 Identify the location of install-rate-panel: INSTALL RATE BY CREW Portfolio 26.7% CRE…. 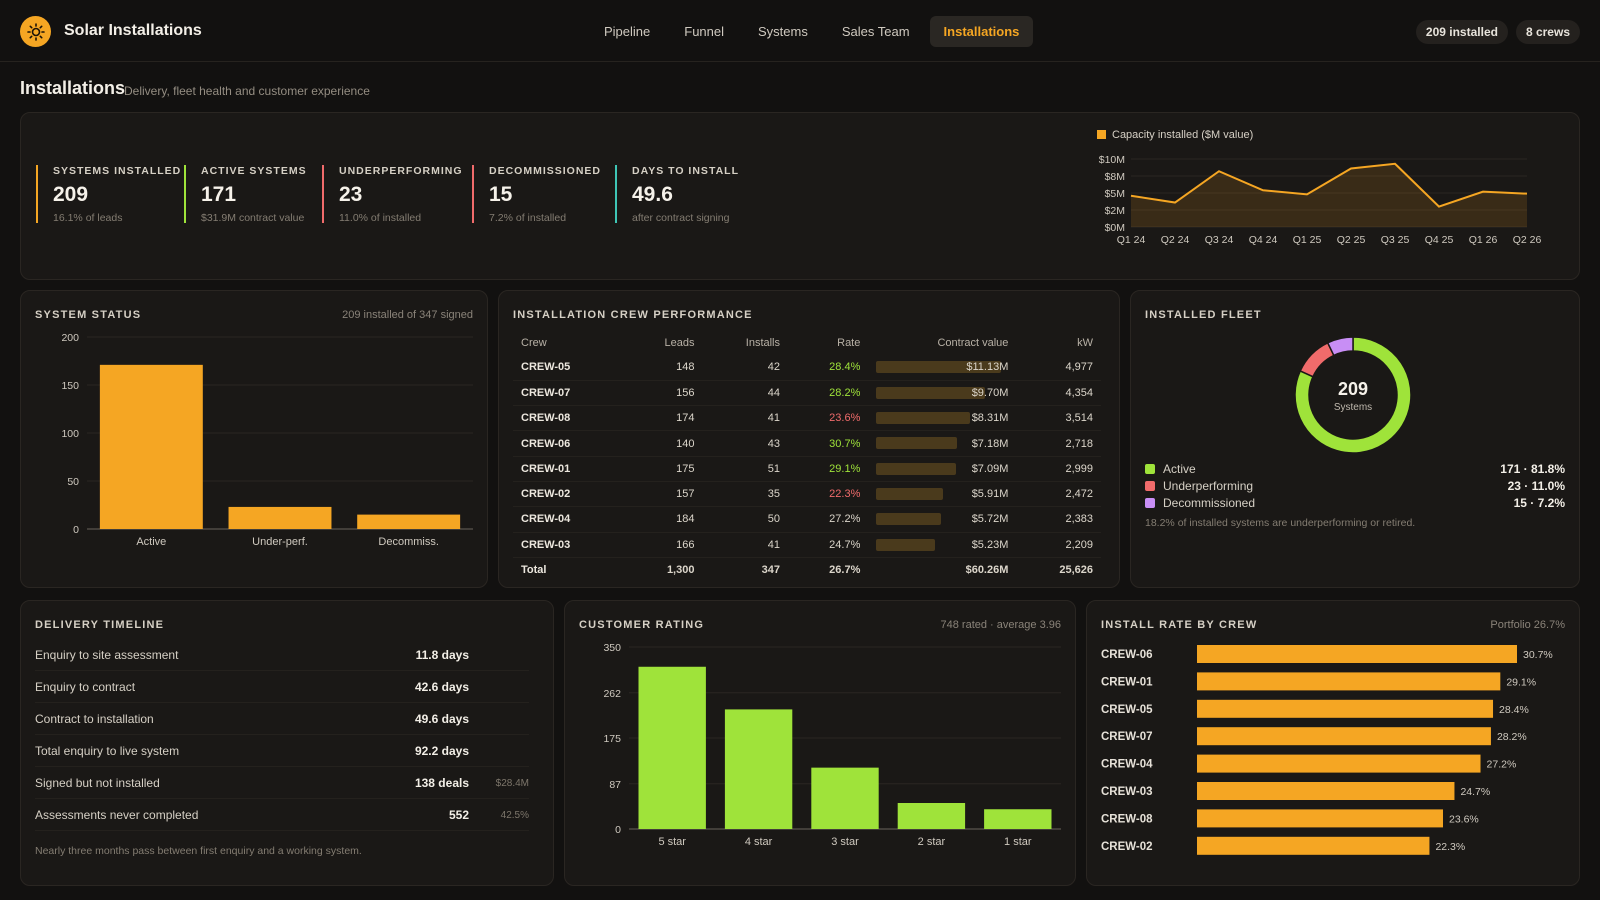
(1333, 743).